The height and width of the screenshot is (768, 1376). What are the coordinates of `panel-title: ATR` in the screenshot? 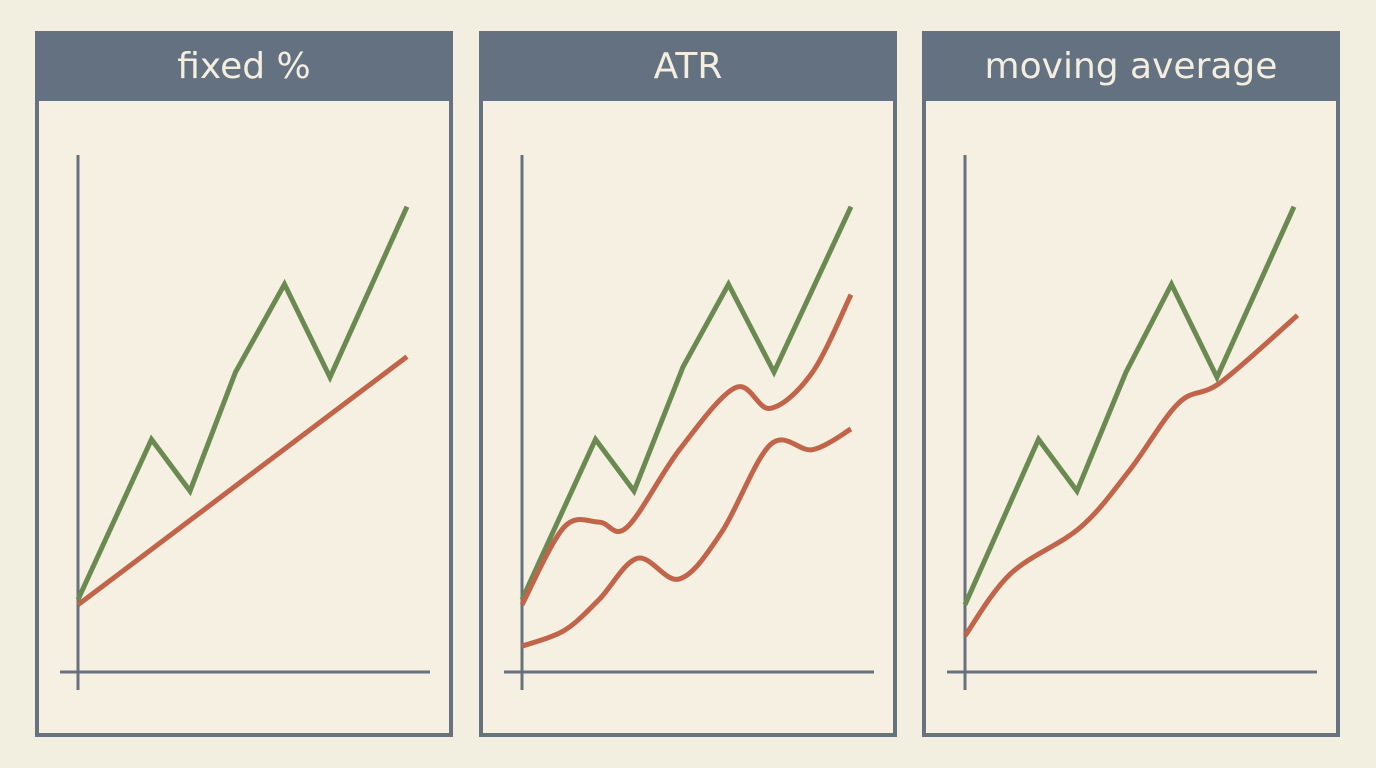 It's located at (688, 66).